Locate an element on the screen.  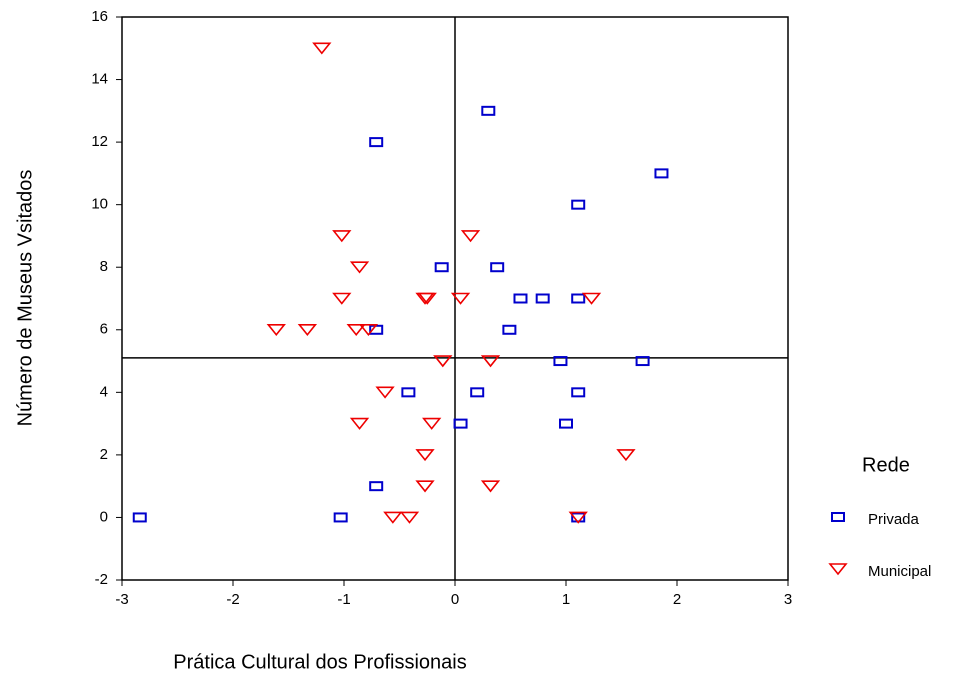
y-axis-label: Número de Museus Vsitados is located at coordinates (25, 298).